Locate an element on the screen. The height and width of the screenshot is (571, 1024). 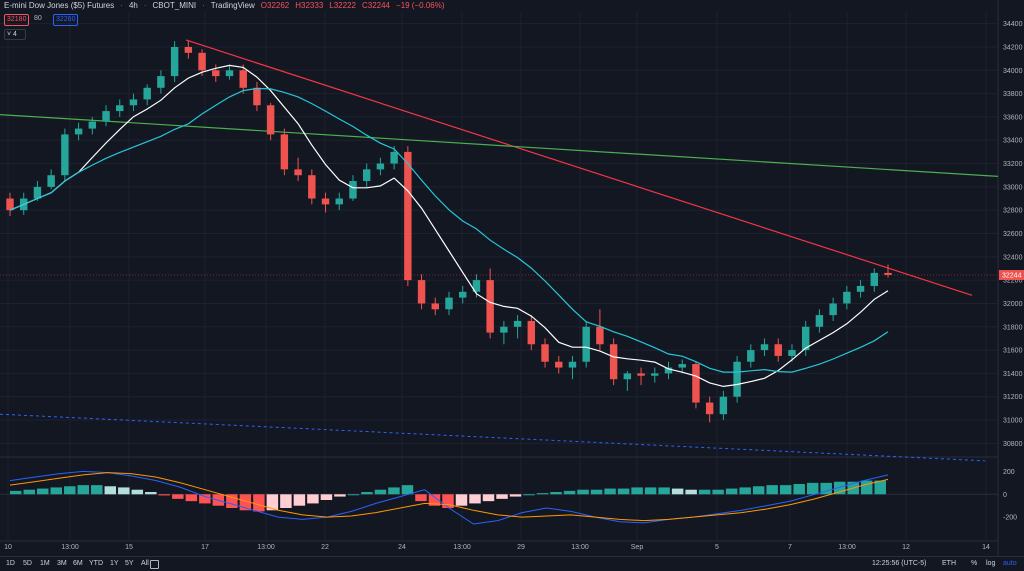
time-tick-label: 29 is located at coordinates (521, 547).